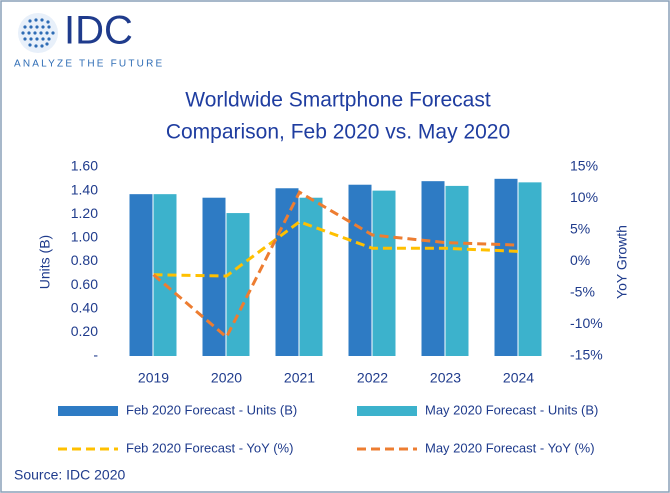 This screenshot has height=493, width=670. Describe the element at coordinates (372, 378) in the screenshot. I see `x-tick-label: 2022` at that location.